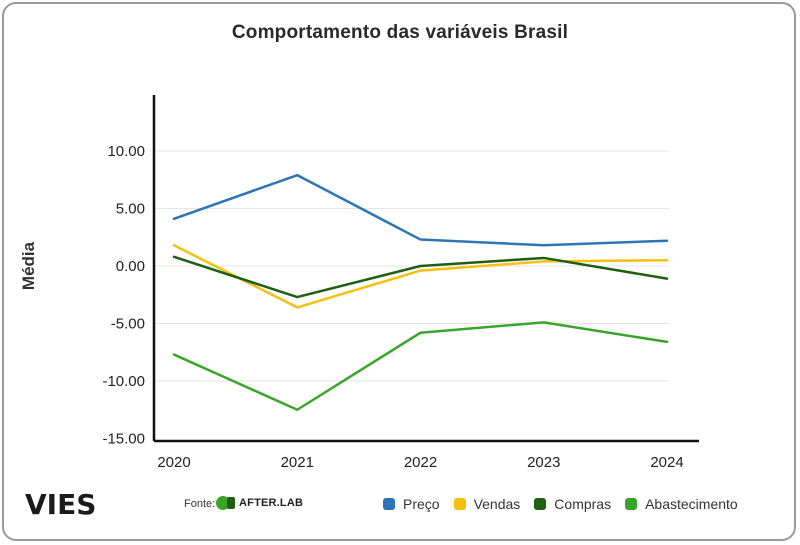  Describe the element at coordinates (130, 266) in the screenshot. I see `y-tick-label: 0.00` at that location.